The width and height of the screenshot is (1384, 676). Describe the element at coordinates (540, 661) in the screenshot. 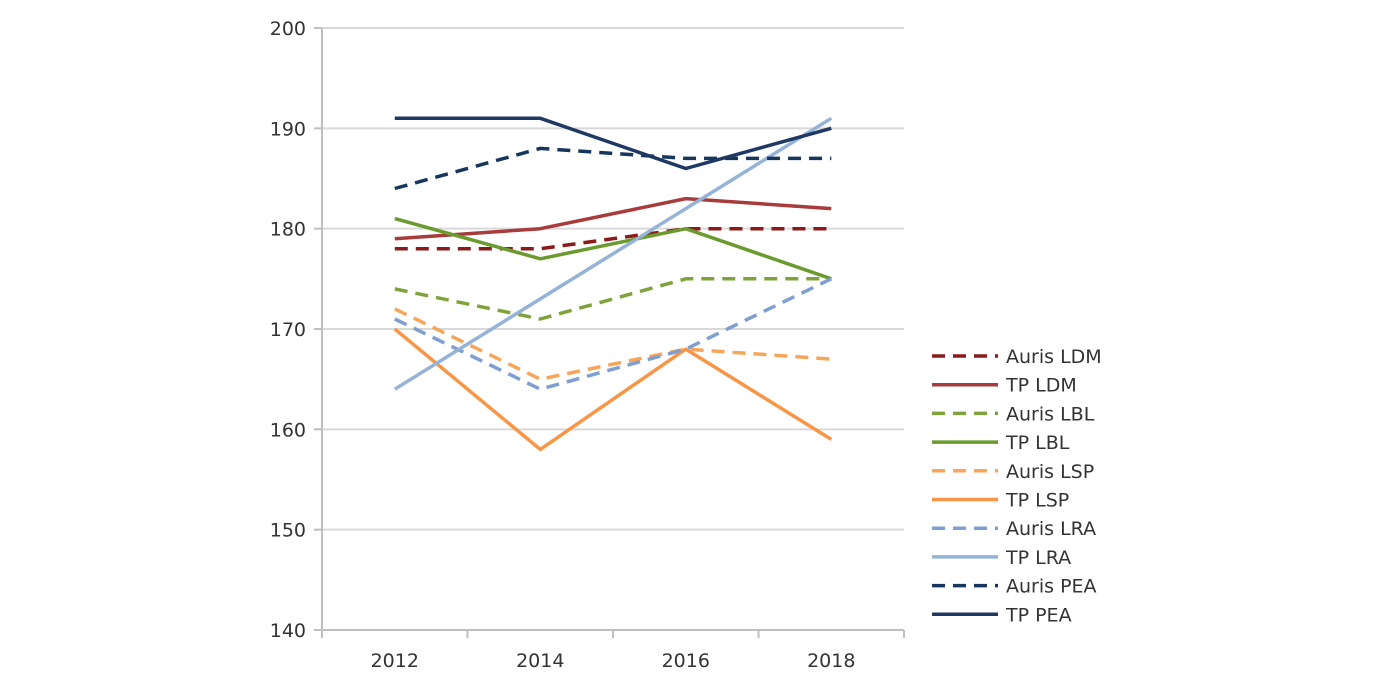

I see `x-tick-label: 2014` at that location.